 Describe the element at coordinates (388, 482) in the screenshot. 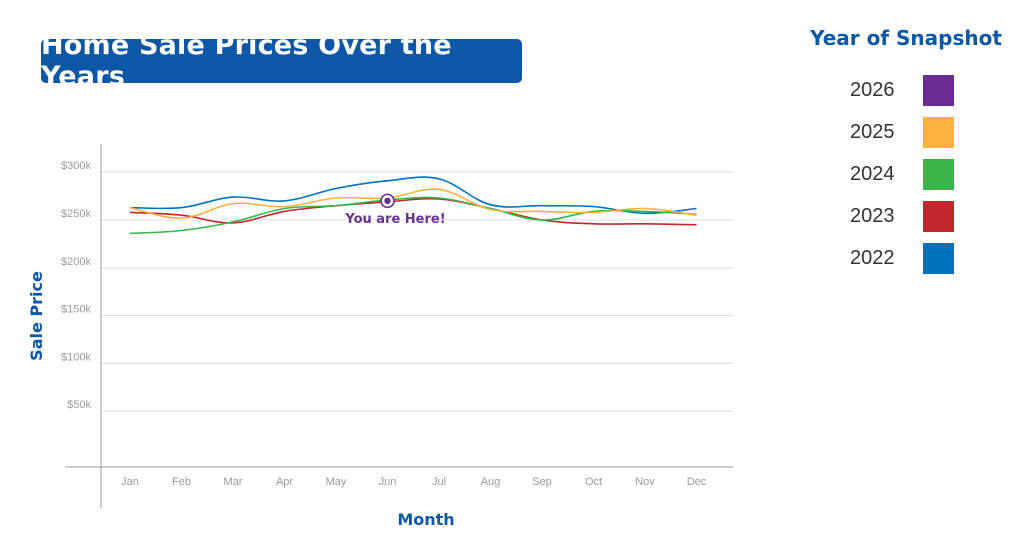

I see `x-tick-label: Jun` at that location.